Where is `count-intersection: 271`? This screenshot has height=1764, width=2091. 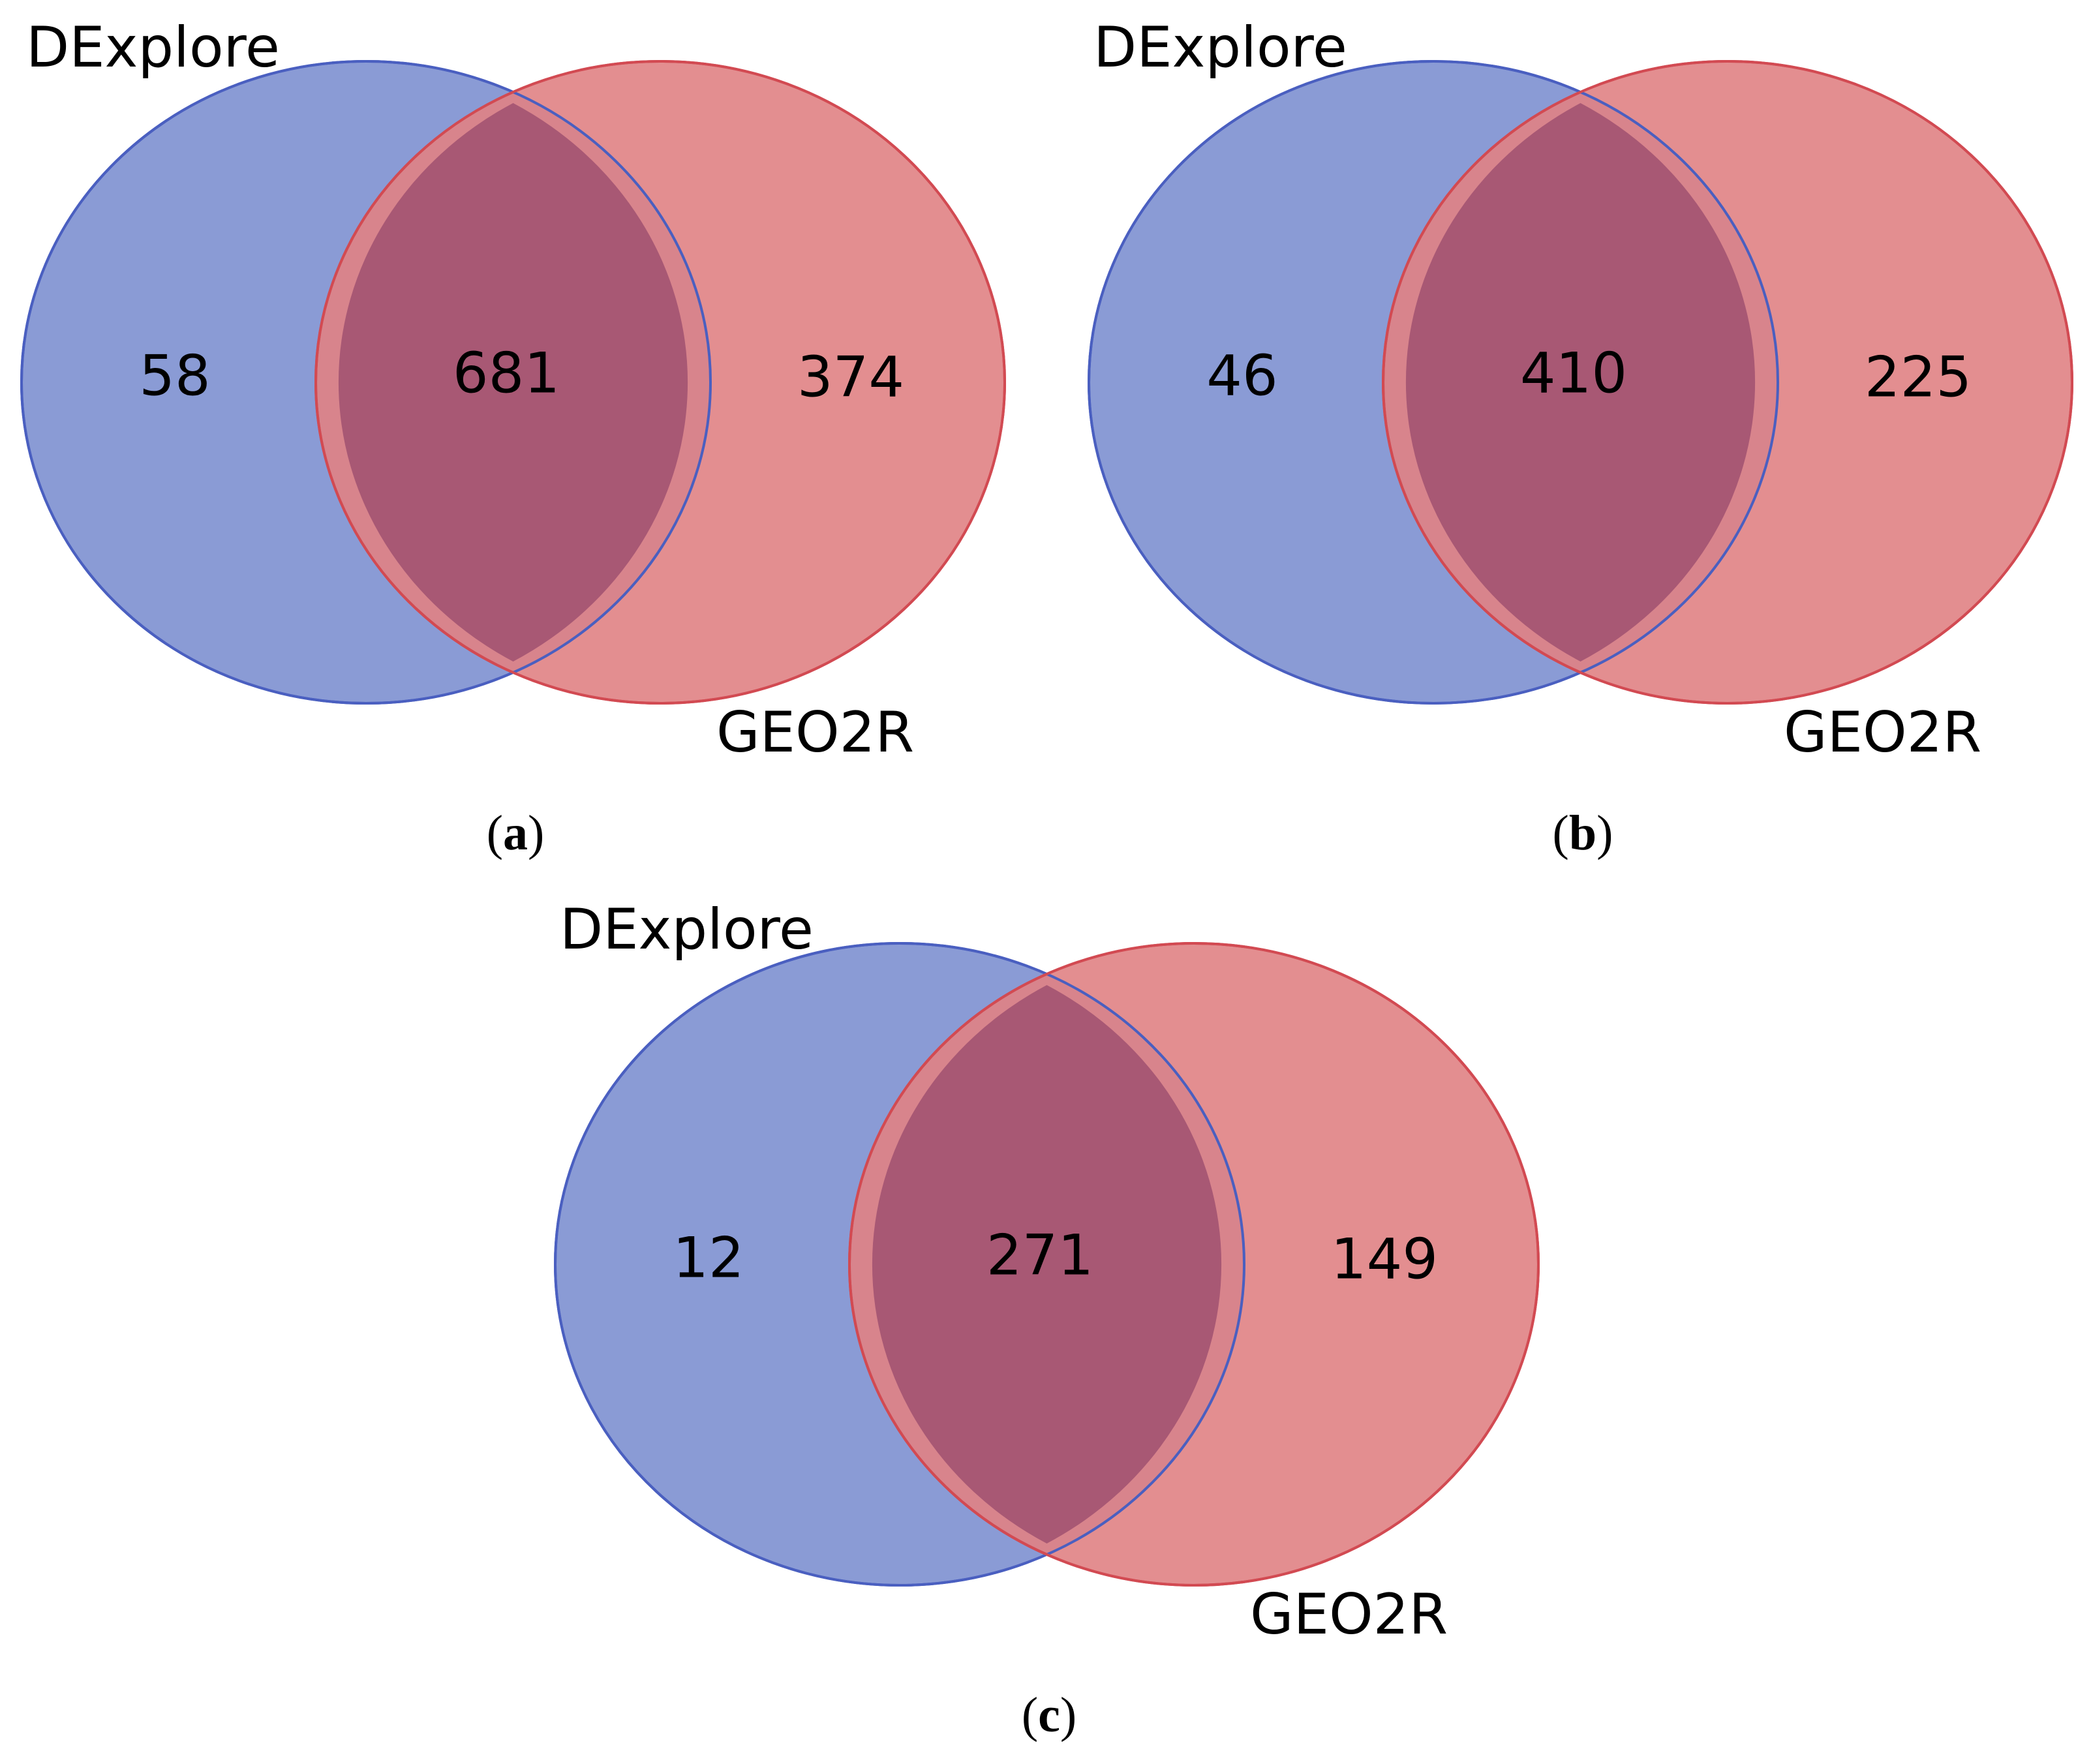 count-intersection: 271 is located at coordinates (1039, 1255).